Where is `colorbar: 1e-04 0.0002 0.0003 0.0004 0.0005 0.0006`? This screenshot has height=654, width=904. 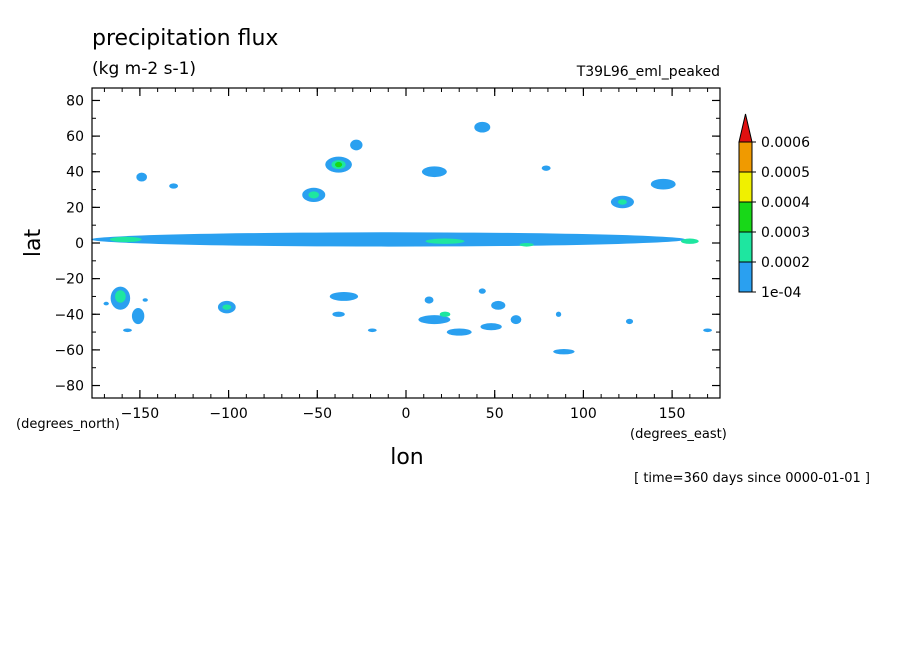
colorbar: 1e-04 0.0002 0.0003 0.0004 0.0005 0.0006 is located at coordinates (774, 207).